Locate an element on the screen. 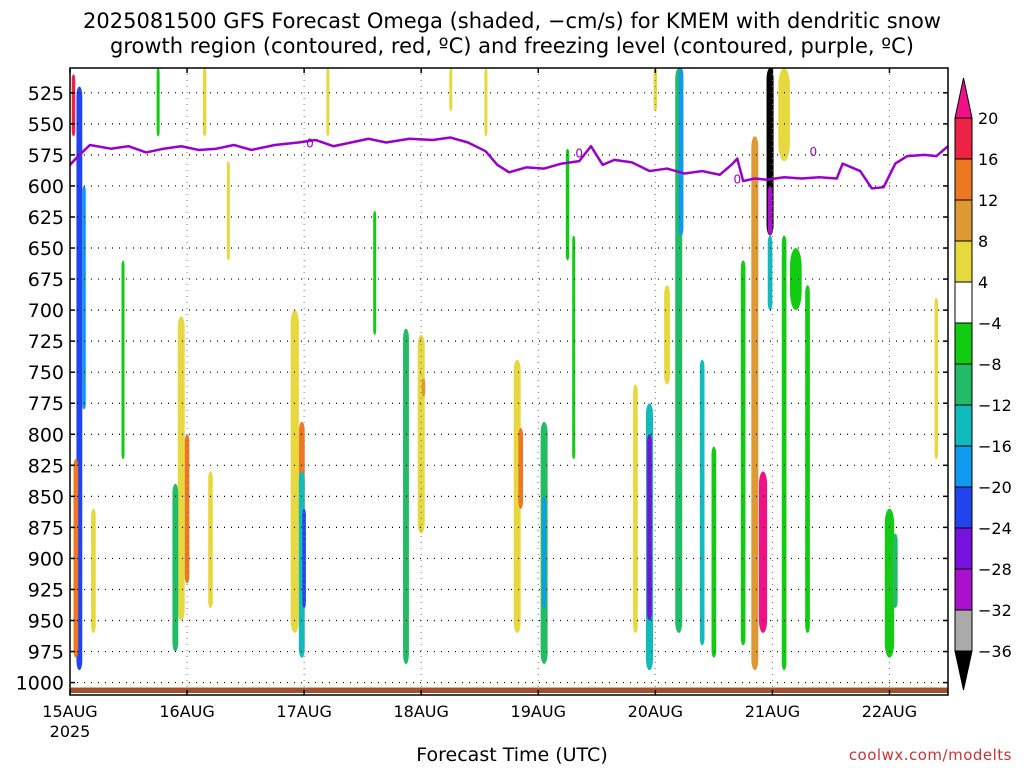 This screenshot has height=768, width=1024. freezing-level-line is located at coordinates (509, 163).